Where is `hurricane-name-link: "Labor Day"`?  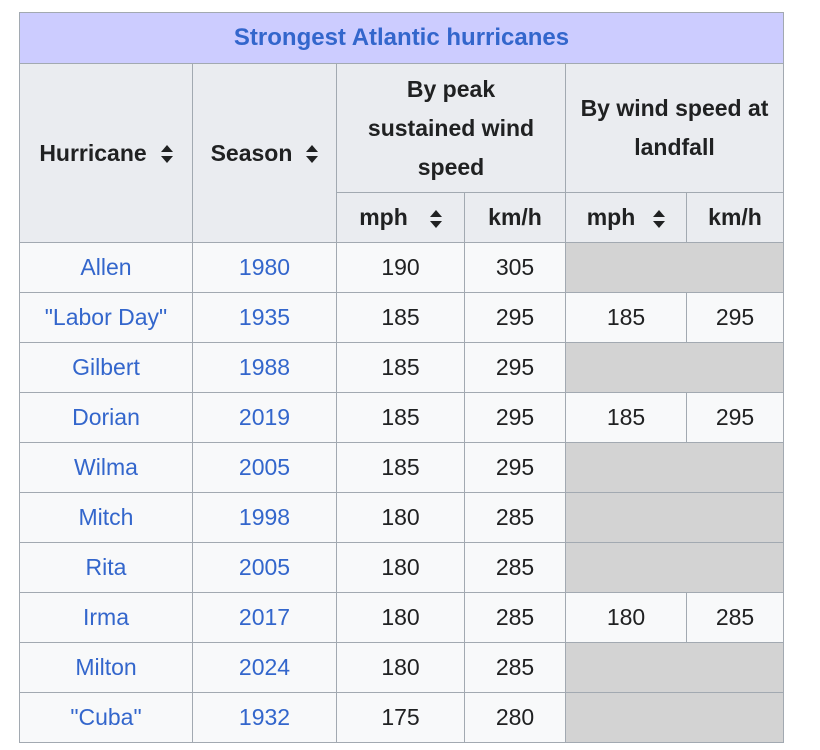
hurricane-name-link: "Labor Day" is located at coordinates (106, 317).